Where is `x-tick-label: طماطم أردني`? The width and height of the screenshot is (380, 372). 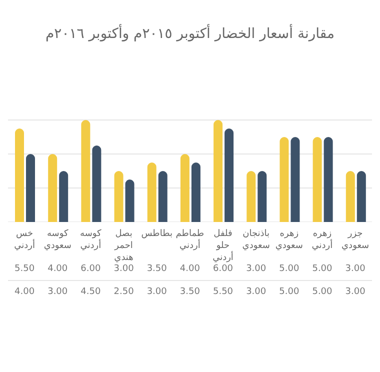 x-tick-label: طماطم أردني is located at coordinates (190, 240).